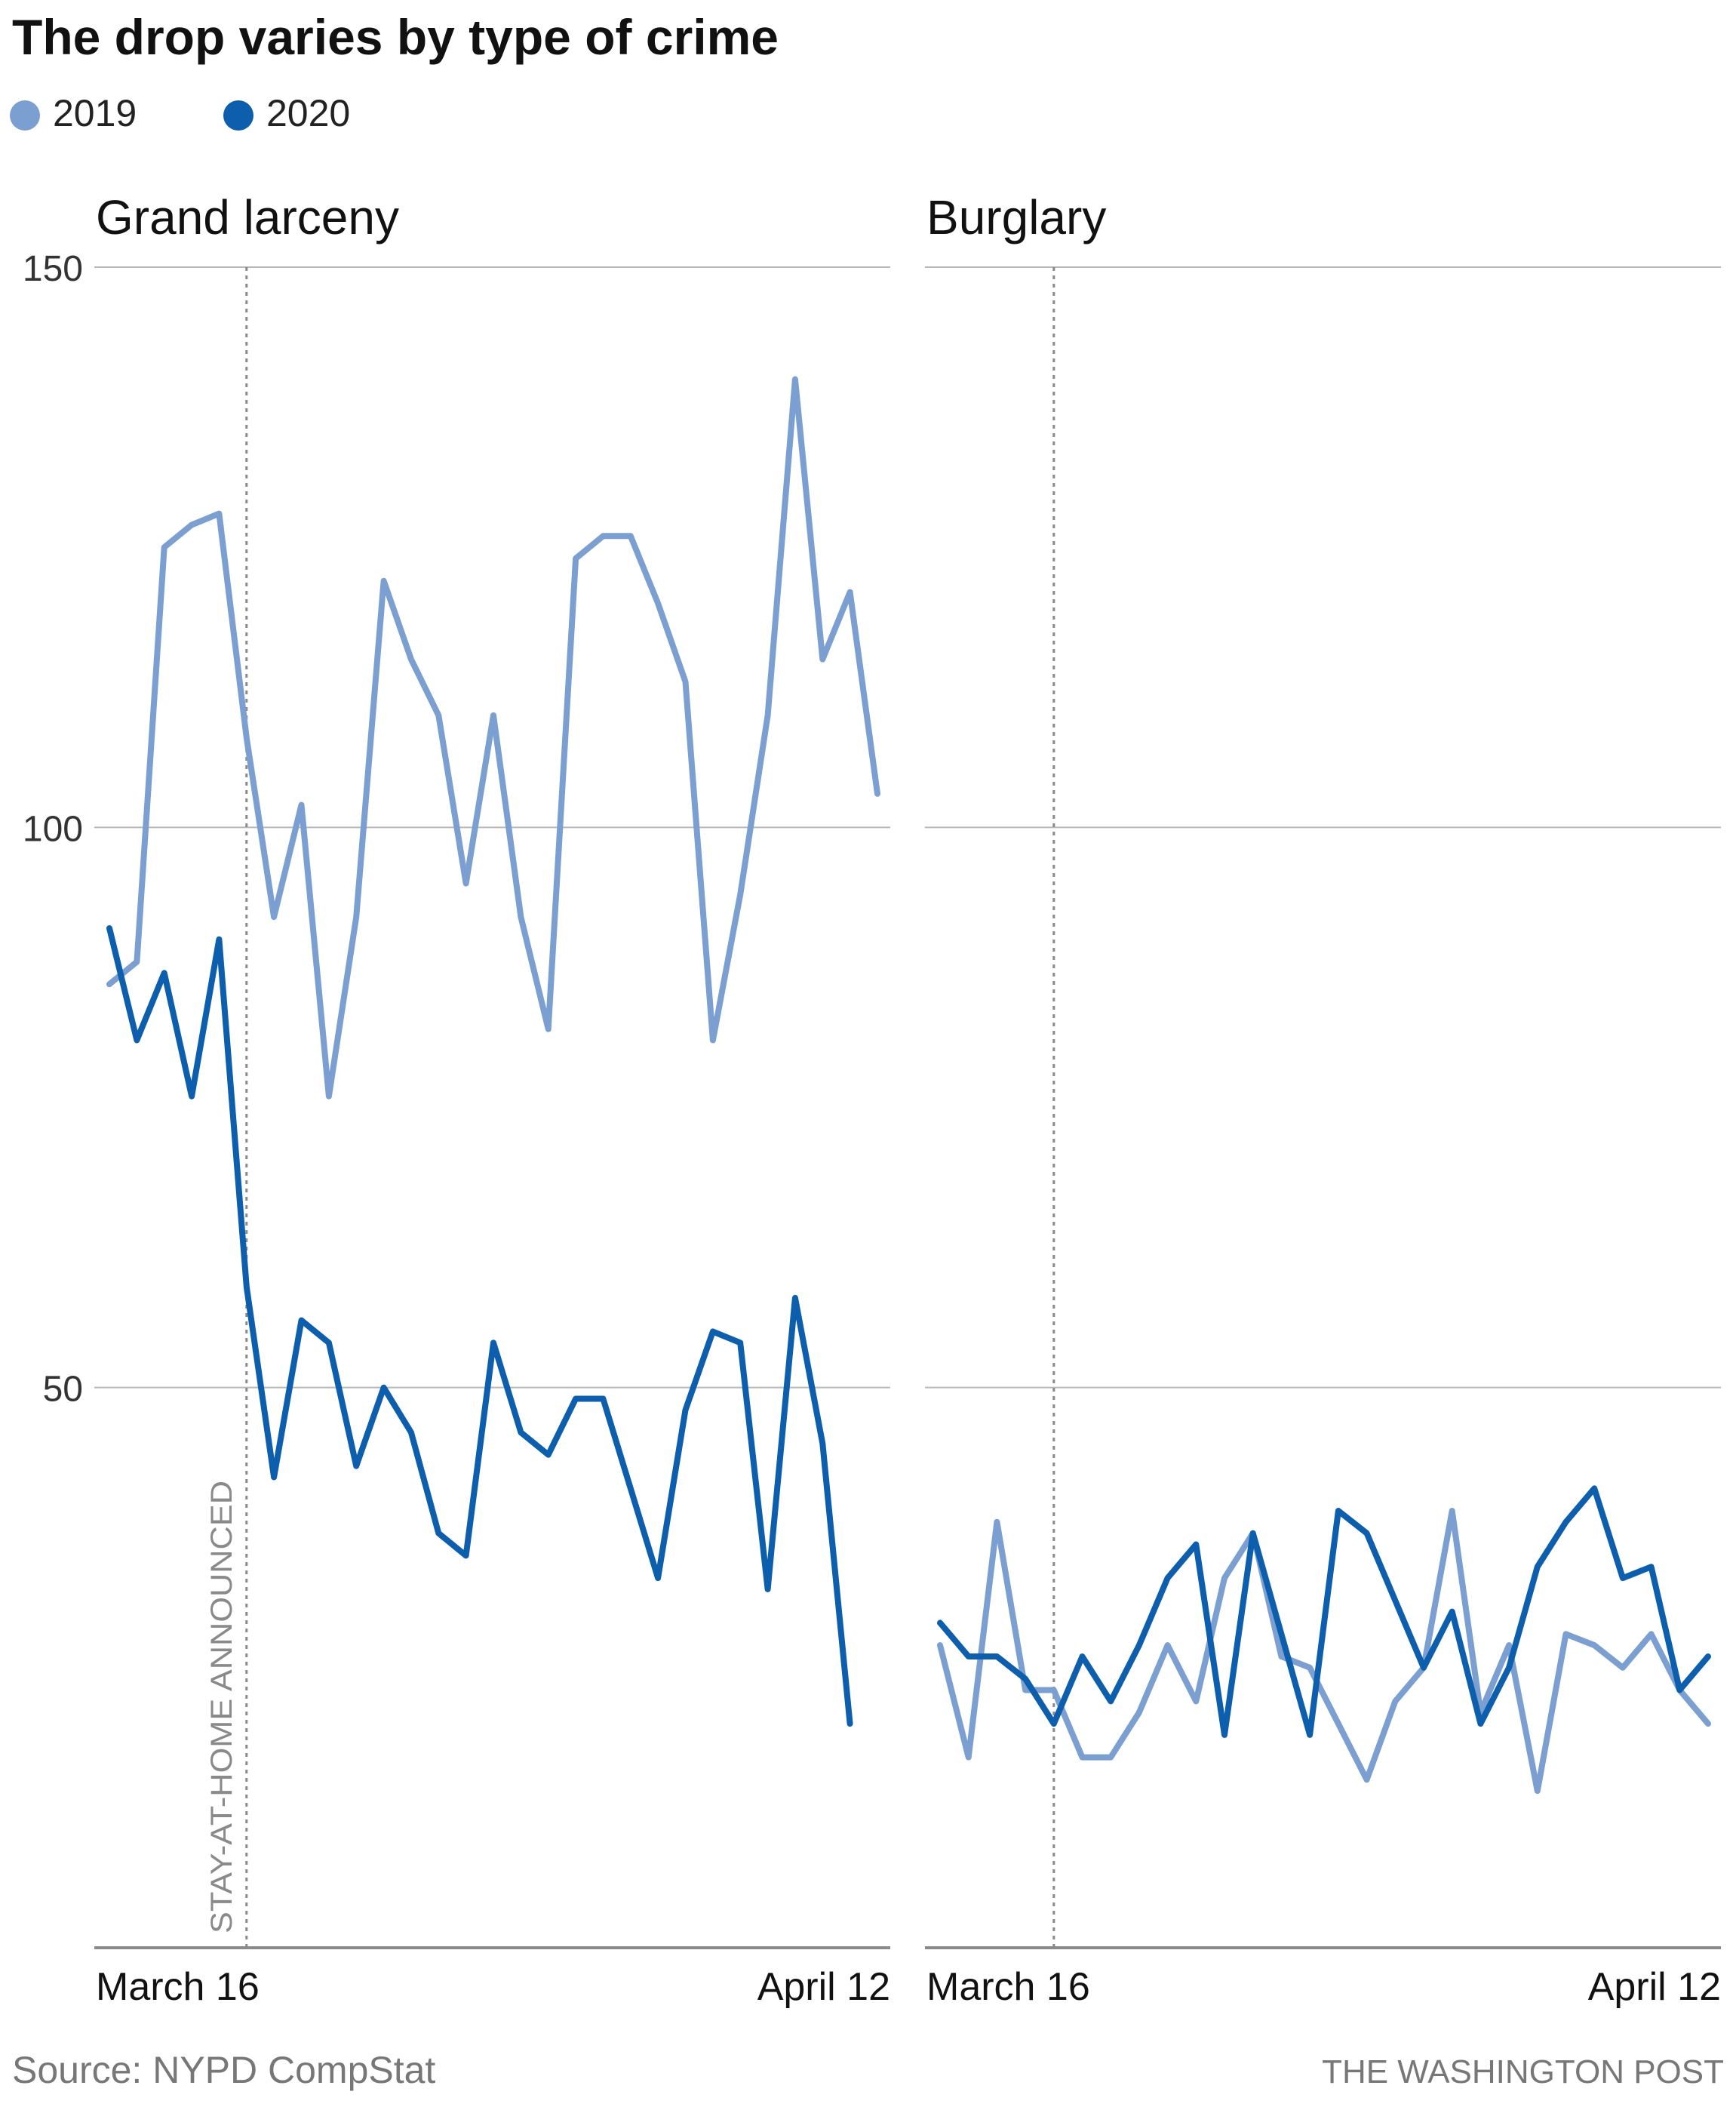  Describe the element at coordinates (95, 113) in the screenshot. I see `legend-label-2019: 2019` at that location.